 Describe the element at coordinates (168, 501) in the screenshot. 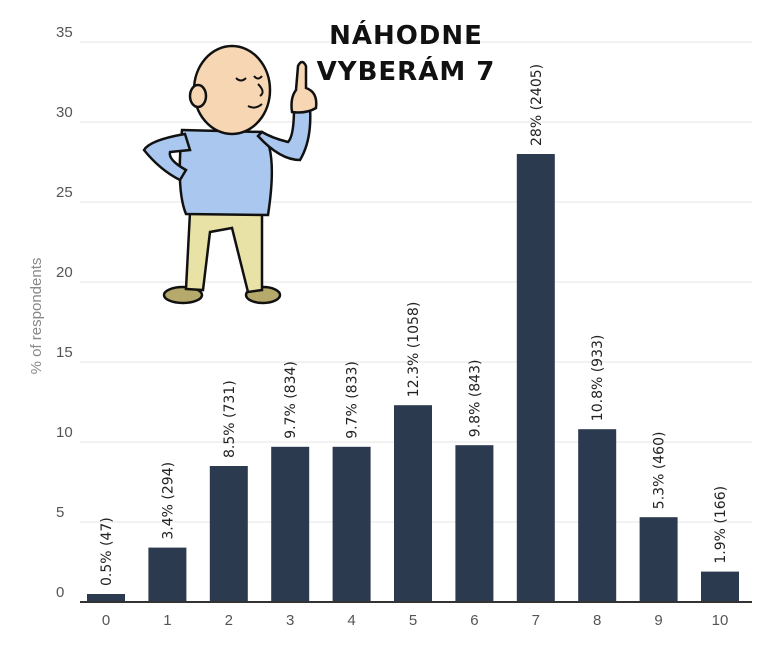

I see `data-label-1: 3.4% (294)` at that location.